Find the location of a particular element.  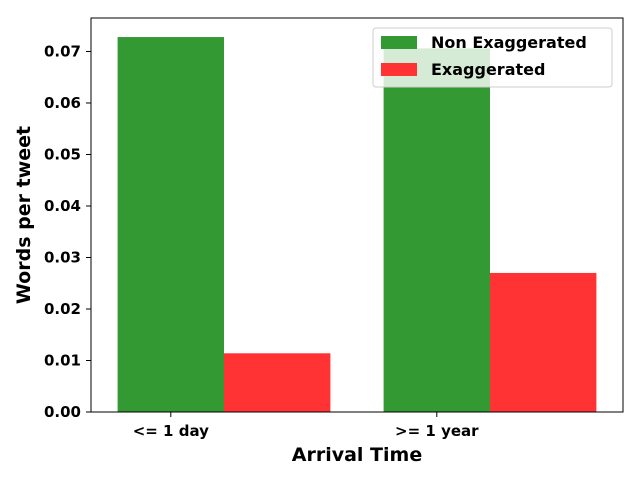

legend: Non Exaggerated Exaggerated is located at coordinates (492, 57).